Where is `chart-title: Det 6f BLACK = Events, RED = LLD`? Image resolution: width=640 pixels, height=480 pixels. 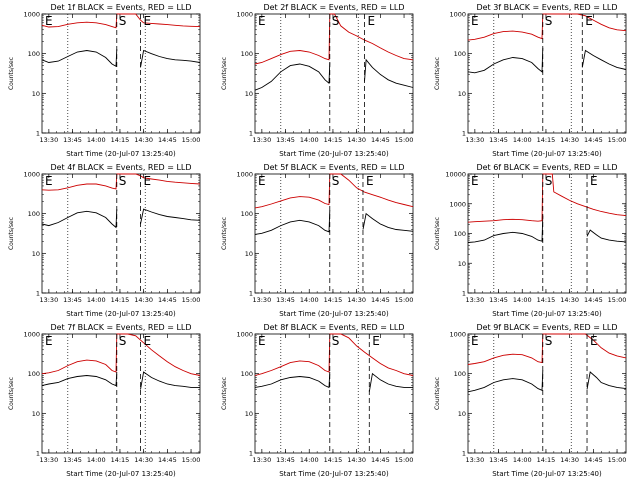
chart-title: Det 6f BLACK = Events, RED = LLD is located at coordinates (546, 167).